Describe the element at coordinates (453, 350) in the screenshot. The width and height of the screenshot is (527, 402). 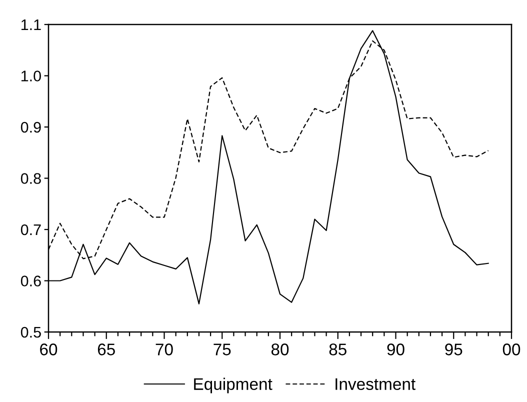
I see `x-tick-label: 95` at that location.